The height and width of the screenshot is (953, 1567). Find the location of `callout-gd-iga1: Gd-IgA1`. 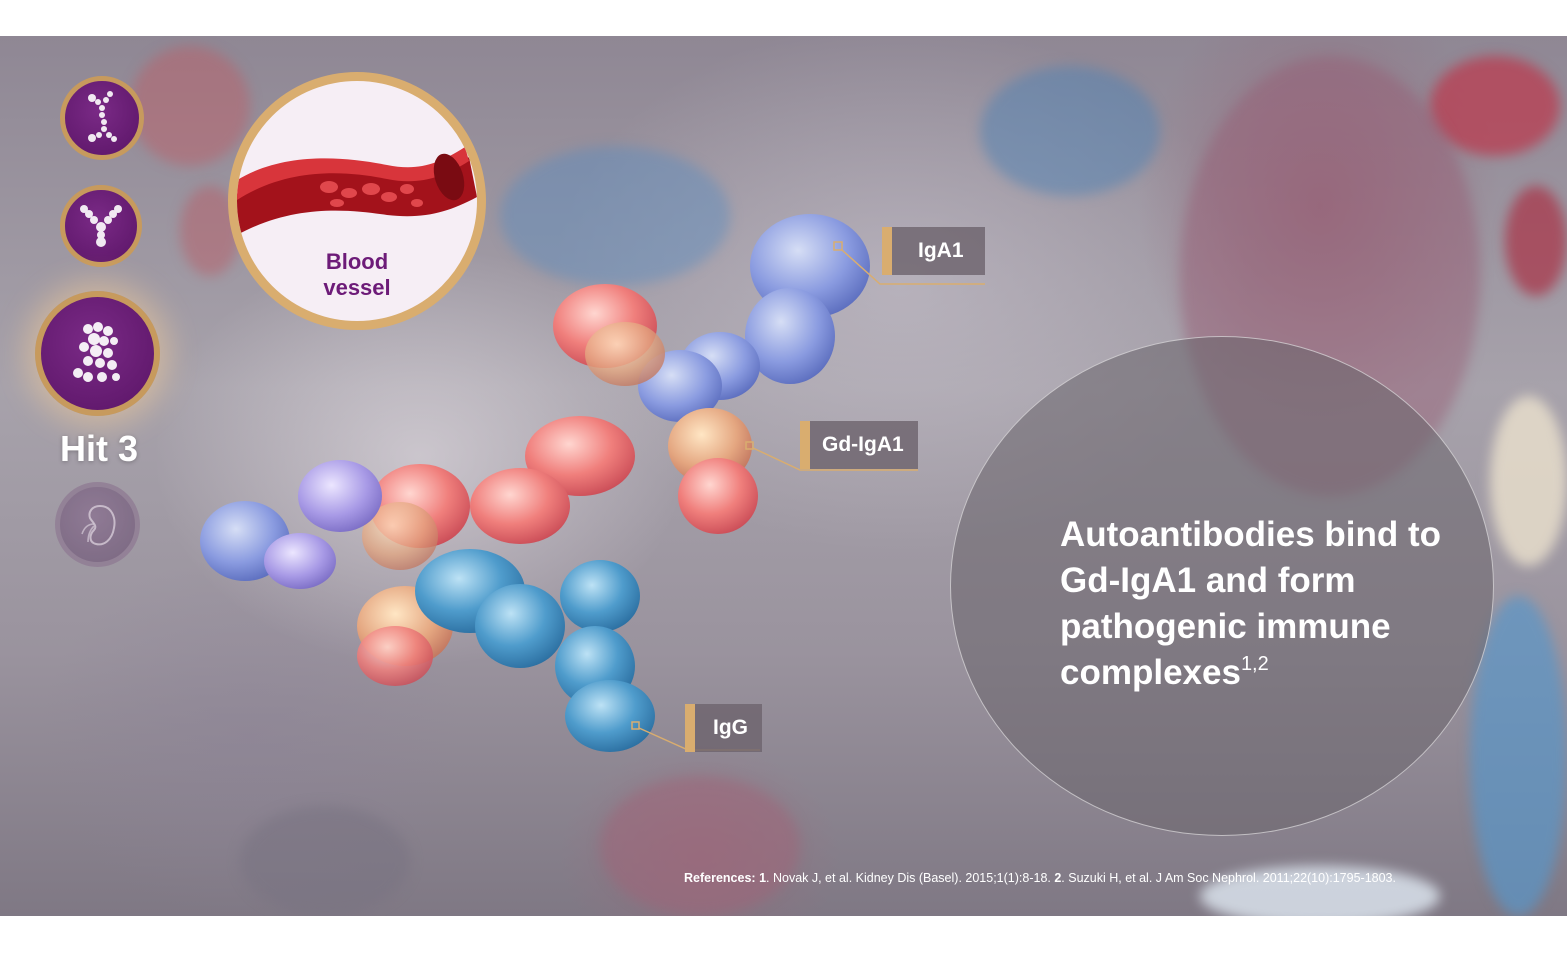

callout-gd-iga1: Gd-IgA1 is located at coordinates (859, 445).